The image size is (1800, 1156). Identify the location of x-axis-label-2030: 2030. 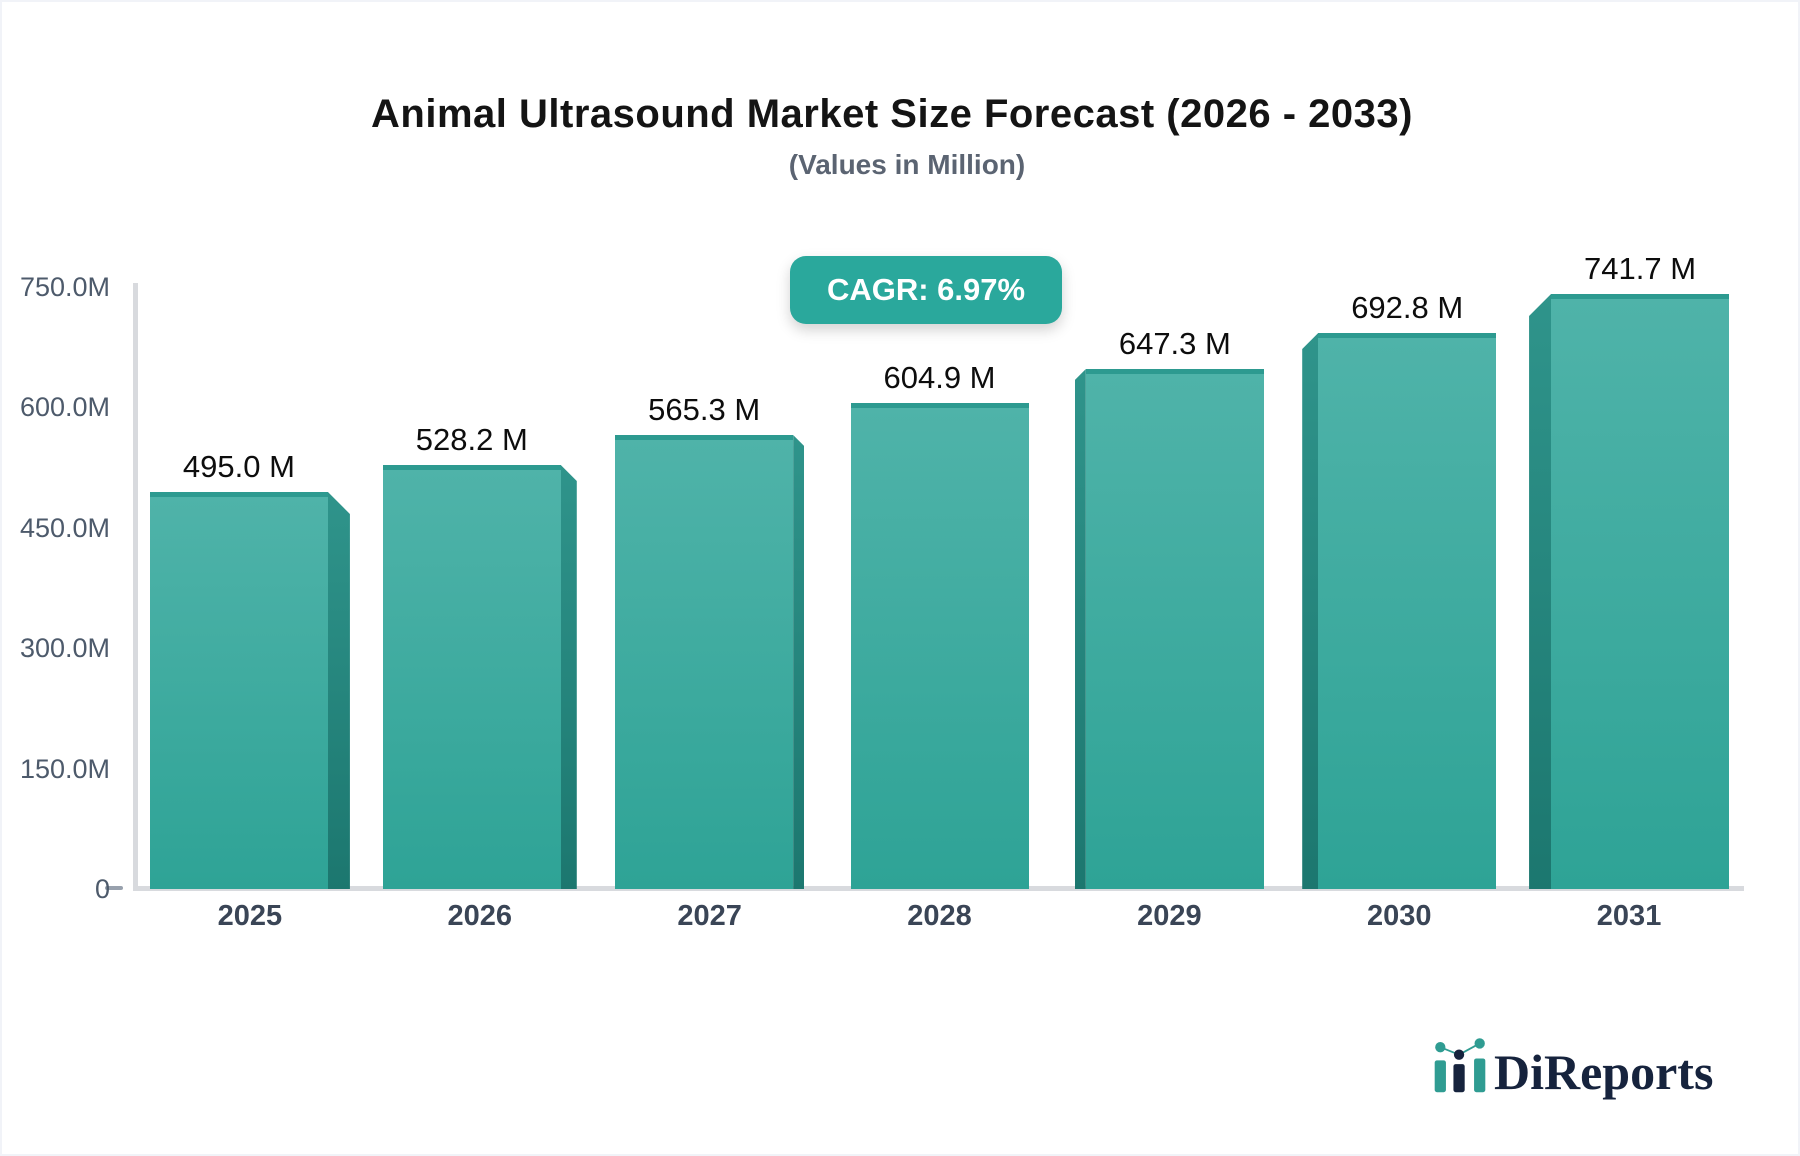
(1399, 916).